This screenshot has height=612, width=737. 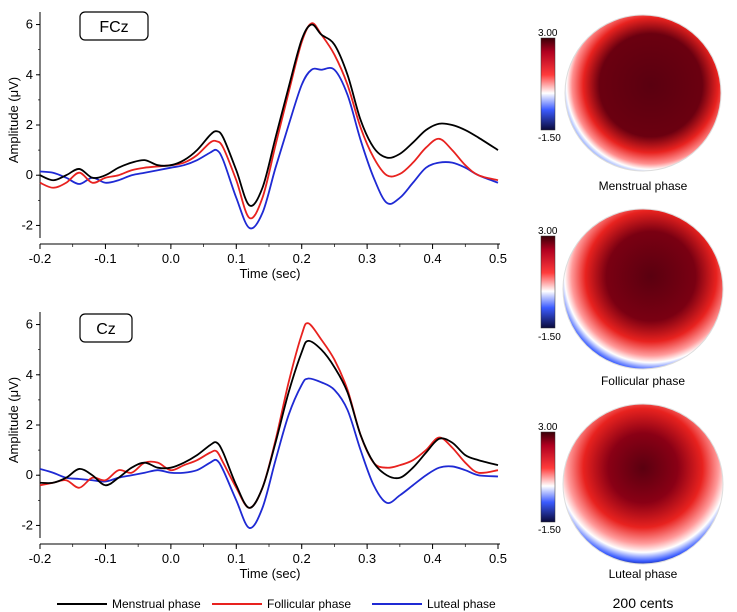 I want to click on topomap-menstrual: 3.00 -1.50 Menstrual phase, so click(x=630, y=103).